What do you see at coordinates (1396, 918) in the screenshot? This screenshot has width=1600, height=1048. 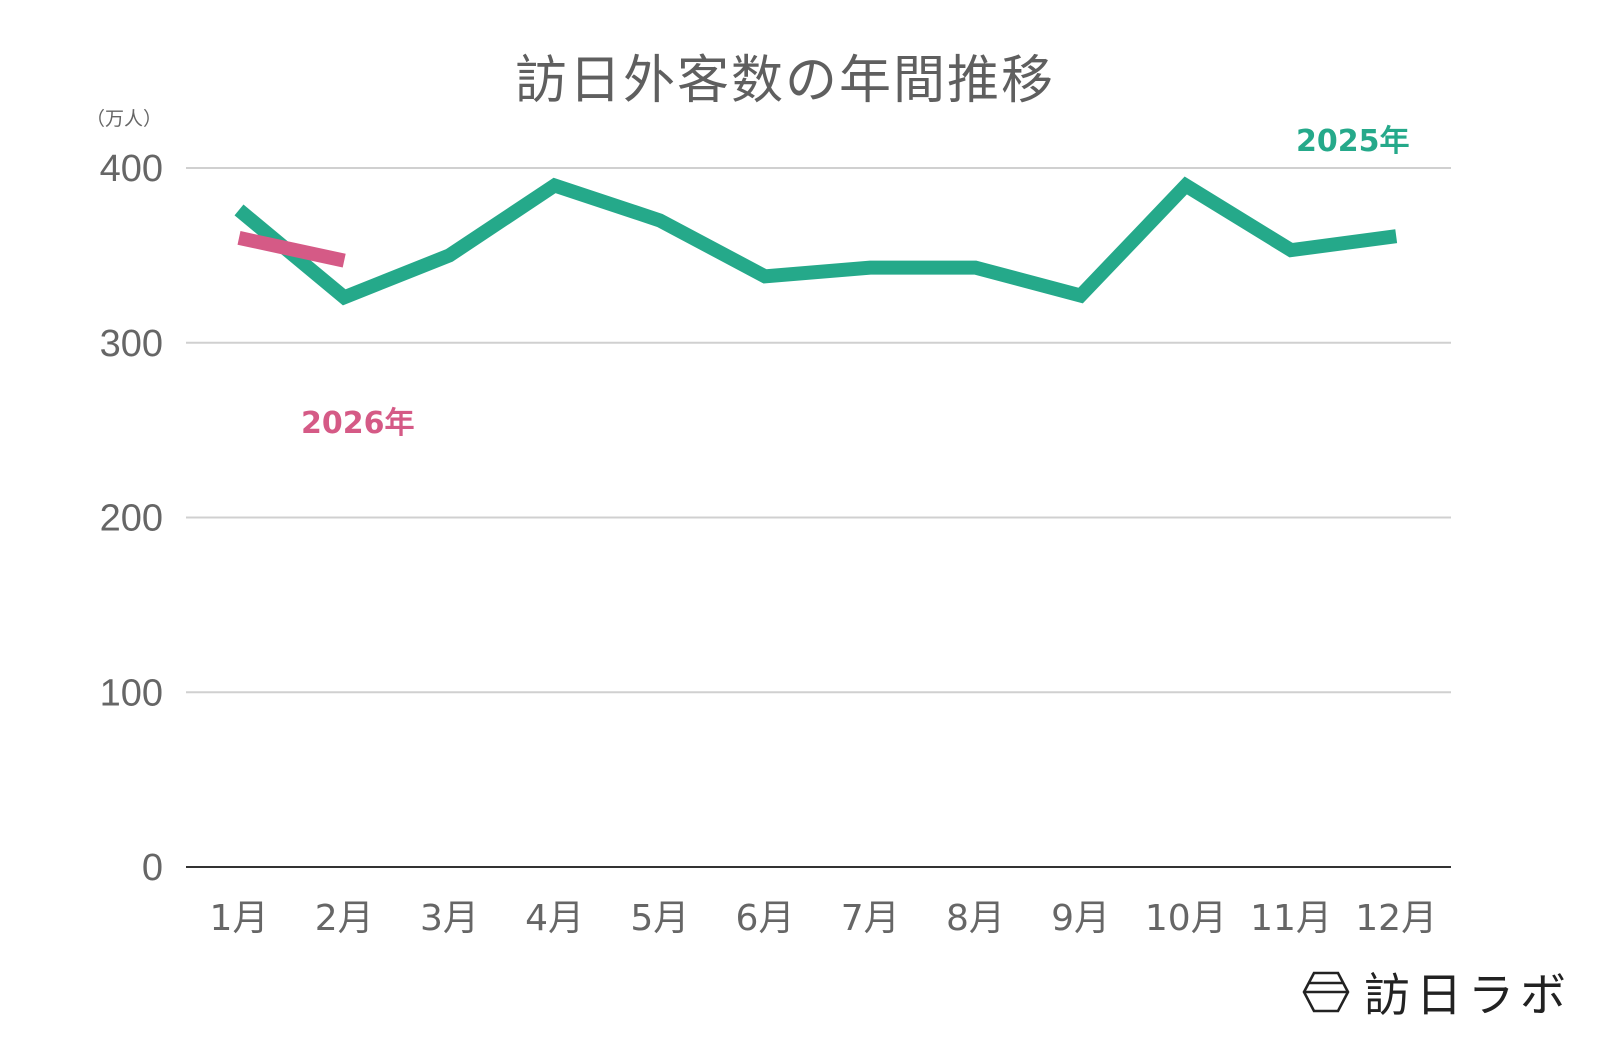 I see `x-tick-label: 12月` at bounding box center [1396, 918].